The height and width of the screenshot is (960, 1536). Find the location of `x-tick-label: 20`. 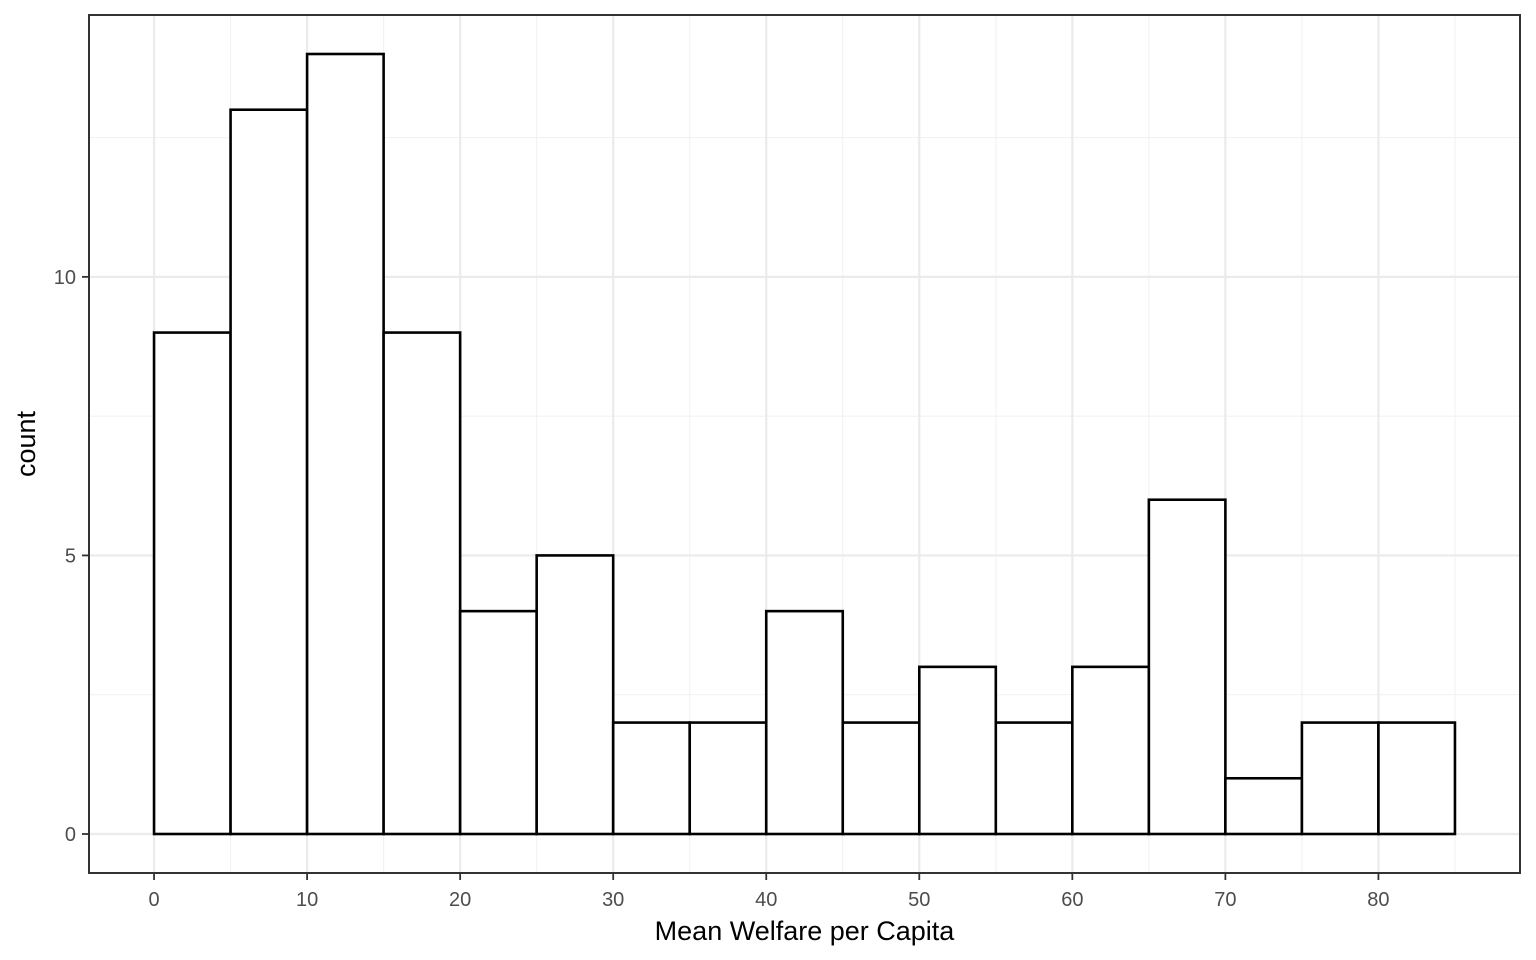

x-tick-label: 20 is located at coordinates (460, 900).